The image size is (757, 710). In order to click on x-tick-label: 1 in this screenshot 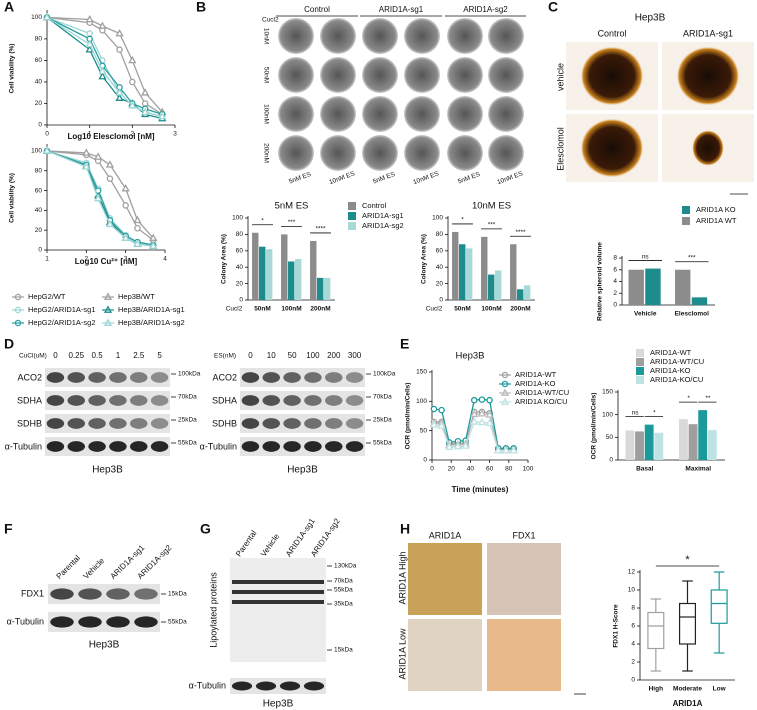, I will do `click(47, 259)`.